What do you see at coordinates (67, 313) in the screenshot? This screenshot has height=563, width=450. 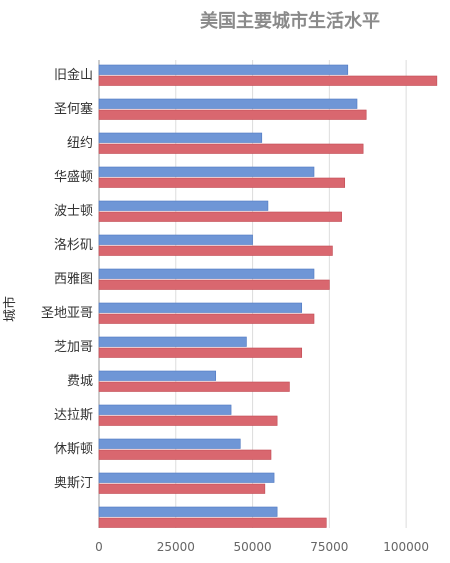 I see `category-label: 圣地亚哥` at bounding box center [67, 313].